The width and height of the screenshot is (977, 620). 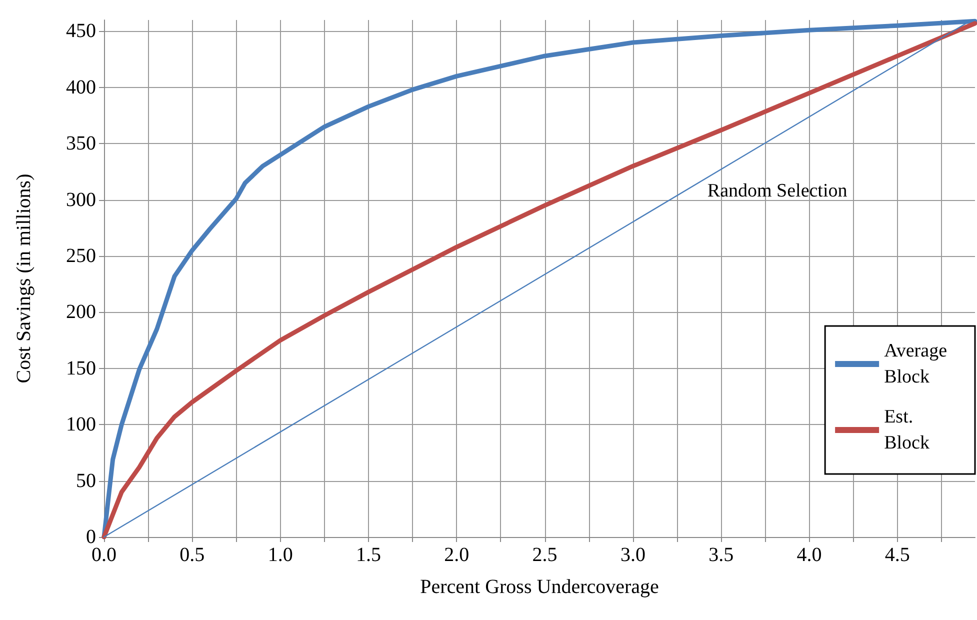 I want to click on y-tick-label: 300, so click(x=81, y=199).